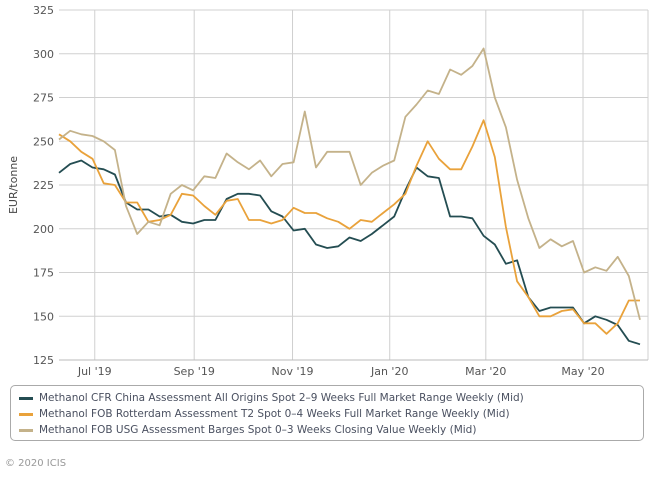 The height and width of the screenshot is (478, 668). I want to click on x-tick-label: May '20, so click(582, 371).